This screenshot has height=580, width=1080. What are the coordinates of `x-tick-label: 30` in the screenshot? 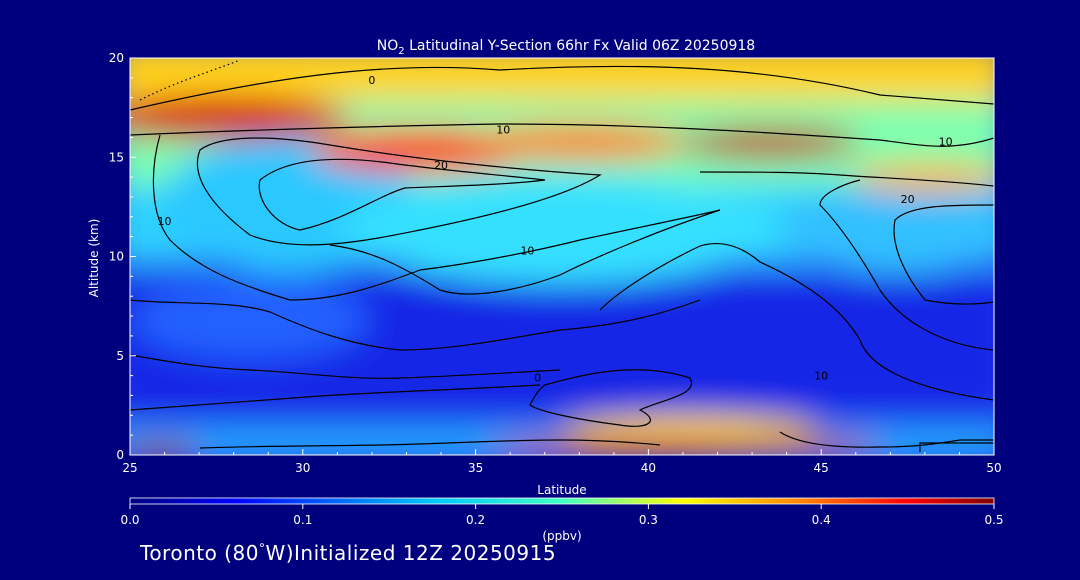 It's located at (302, 468).